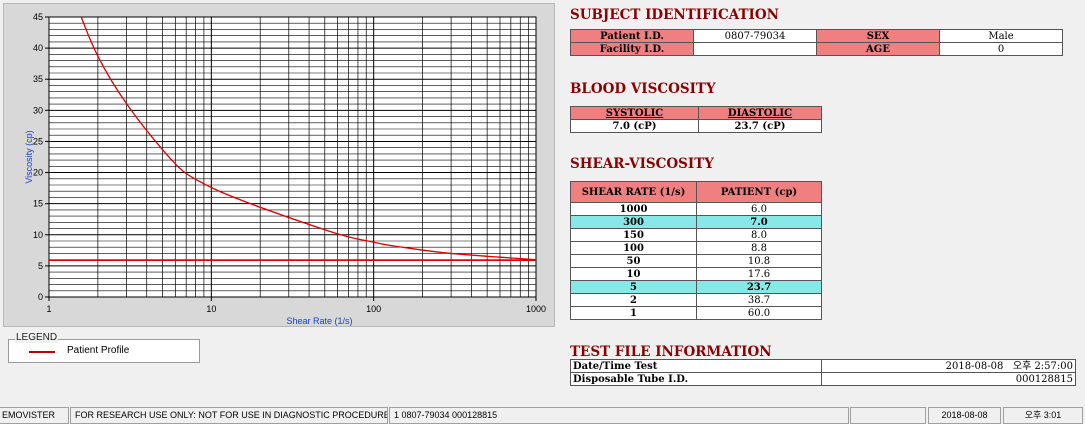  I want to click on test-file-information-title: TEST FILE INFORMATION, so click(671, 352).